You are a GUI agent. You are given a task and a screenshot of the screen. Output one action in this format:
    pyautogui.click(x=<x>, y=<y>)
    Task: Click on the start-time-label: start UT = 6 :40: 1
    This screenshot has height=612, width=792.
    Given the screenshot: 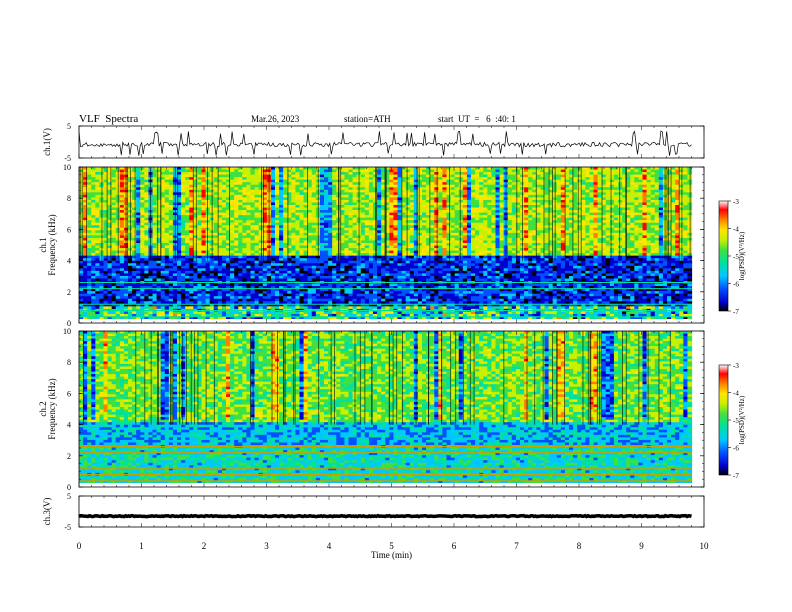 What is the action you would take?
    pyautogui.click(x=477, y=119)
    